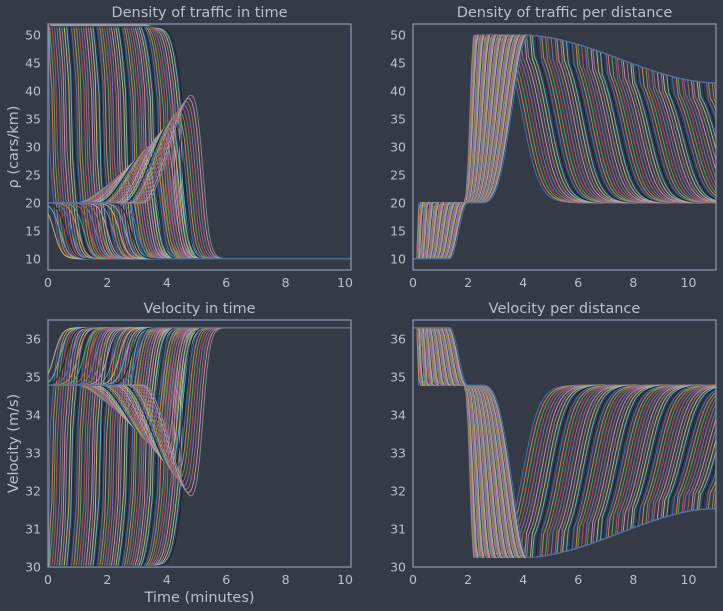 The height and width of the screenshot is (611, 723). I want to click on subplot-title: Velocity in time, so click(199, 309).